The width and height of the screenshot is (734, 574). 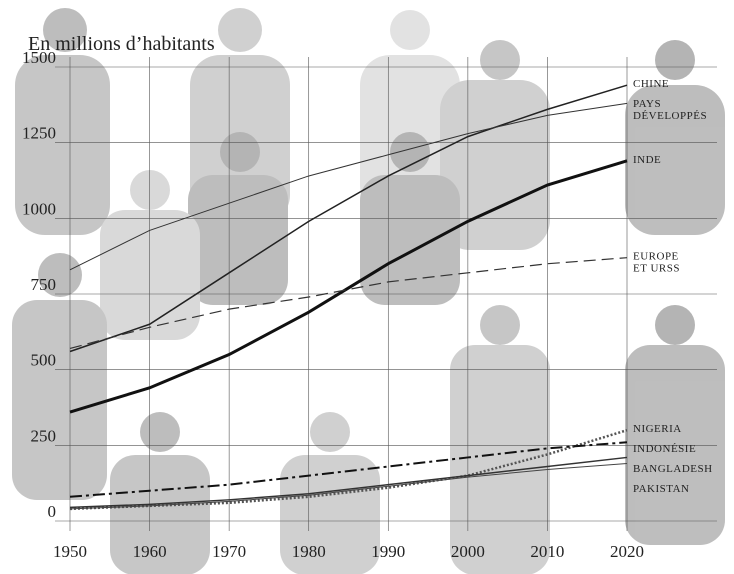 I want to click on x-tick-label: 2020, so click(x=627, y=551).